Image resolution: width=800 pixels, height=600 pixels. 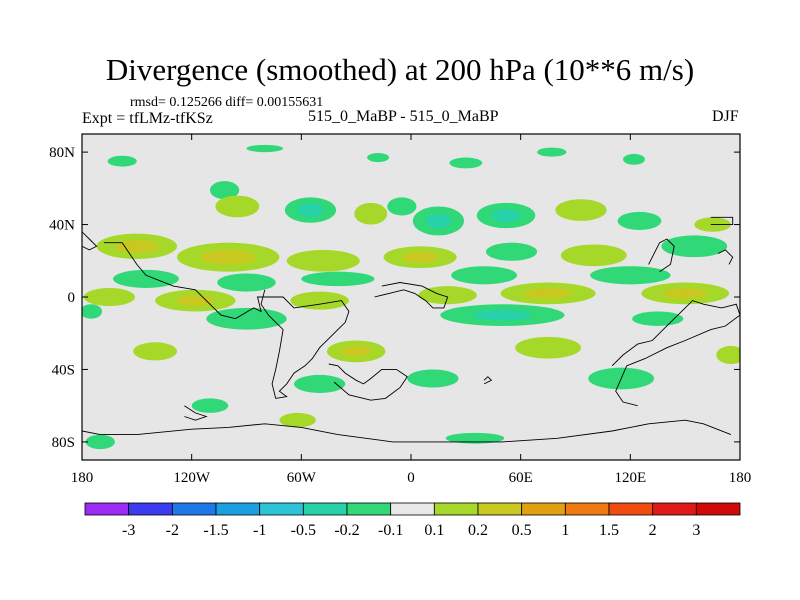 What do you see at coordinates (72, 298) in the screenshot?
I see `y-tick-label: 0` at bounding box center [72, 298].